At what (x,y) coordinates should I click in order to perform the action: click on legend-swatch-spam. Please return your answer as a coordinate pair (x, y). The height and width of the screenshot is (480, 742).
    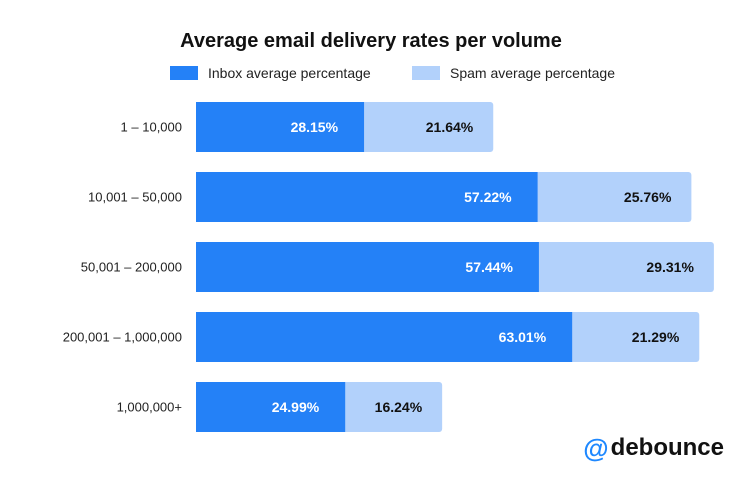
    Looking at the image, I should click on (426, 73).